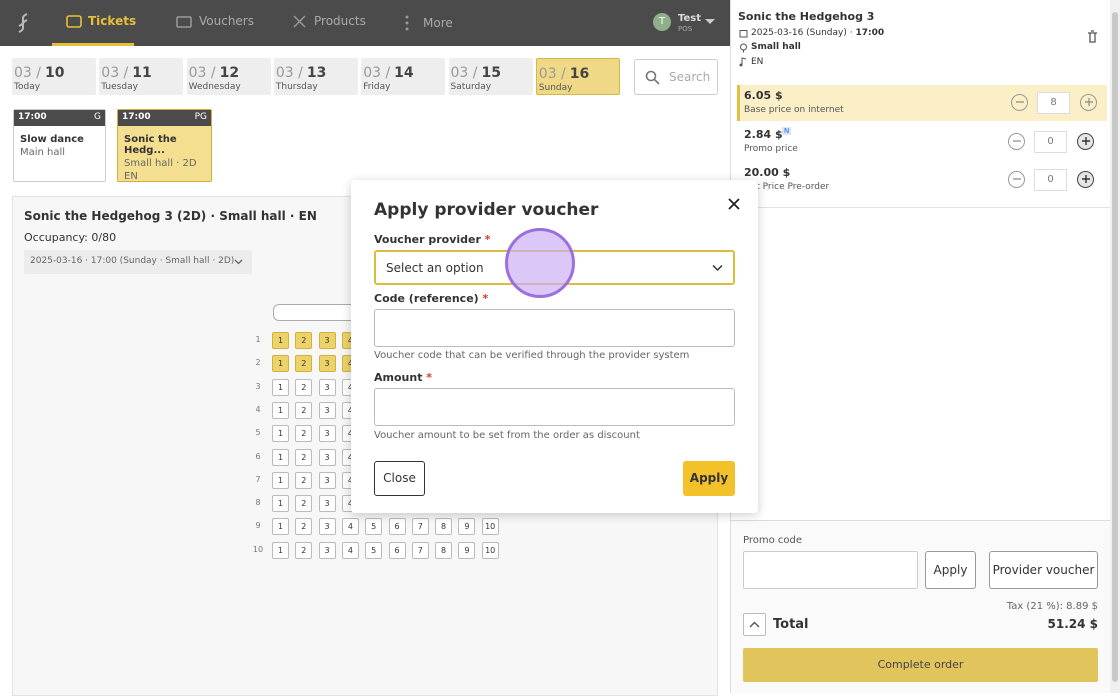  Describe the element at coordinates (554, 328) in the screenshot. I see `code-input` at that location.